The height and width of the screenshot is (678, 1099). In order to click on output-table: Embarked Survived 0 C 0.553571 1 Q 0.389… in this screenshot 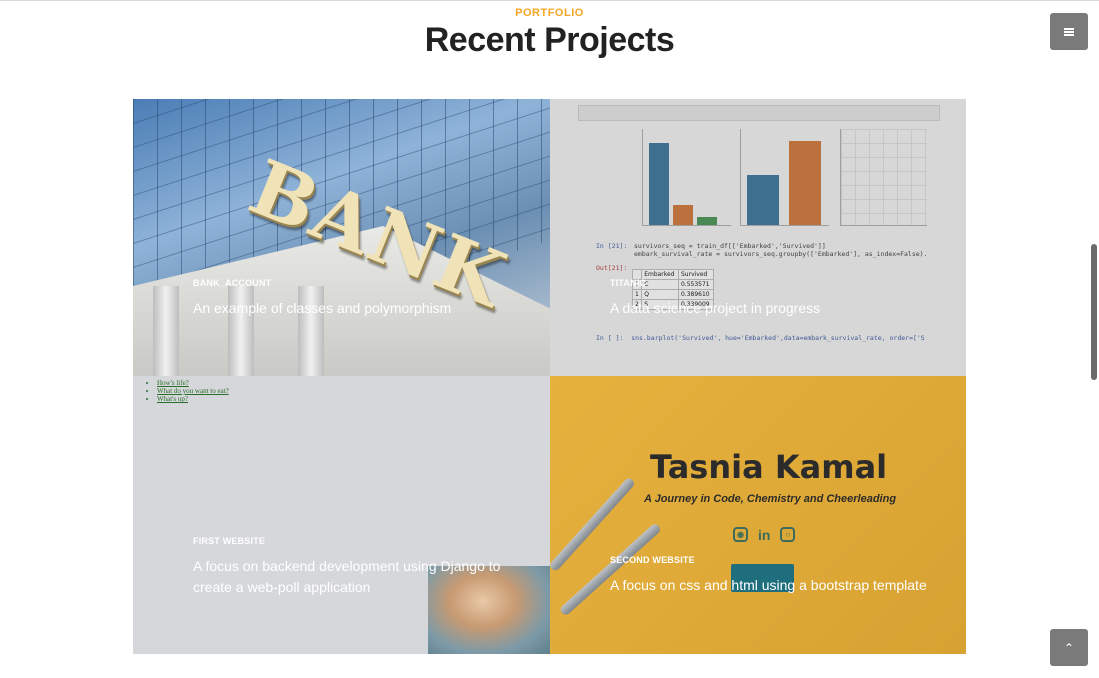, I will do `click(673, 289)`.